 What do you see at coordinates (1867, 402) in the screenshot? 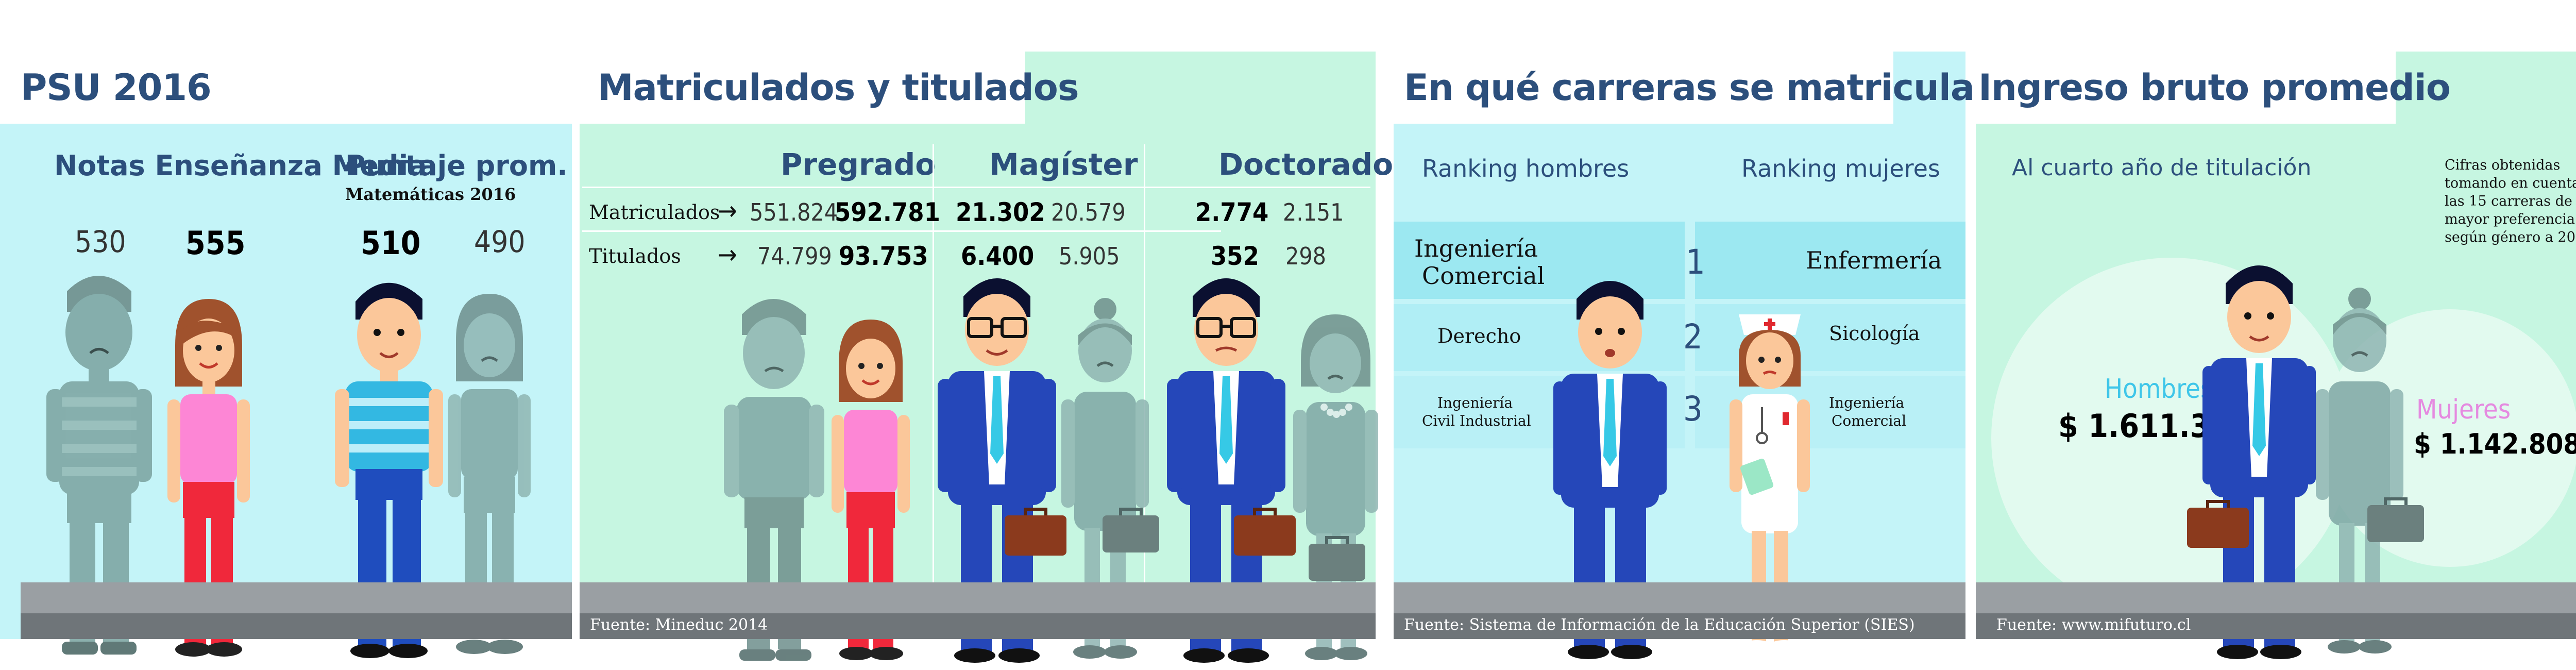
I see `women-rank-3-line1: Ingeniería` at bounding box center [1867, 402].